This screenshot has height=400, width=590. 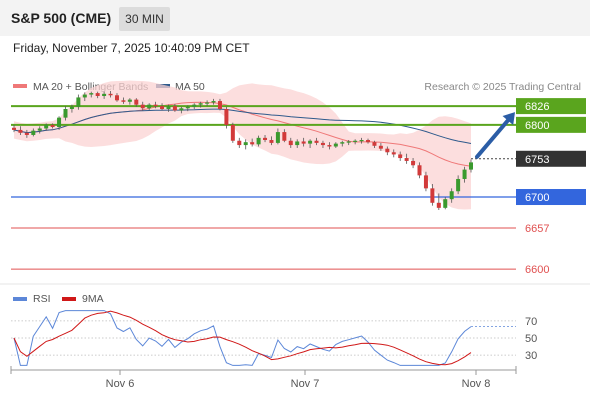 What do you see at coordinates (537, 229) in the screenshot?
I see `support-label-6657: 6657` at bounding box center [537, 229].